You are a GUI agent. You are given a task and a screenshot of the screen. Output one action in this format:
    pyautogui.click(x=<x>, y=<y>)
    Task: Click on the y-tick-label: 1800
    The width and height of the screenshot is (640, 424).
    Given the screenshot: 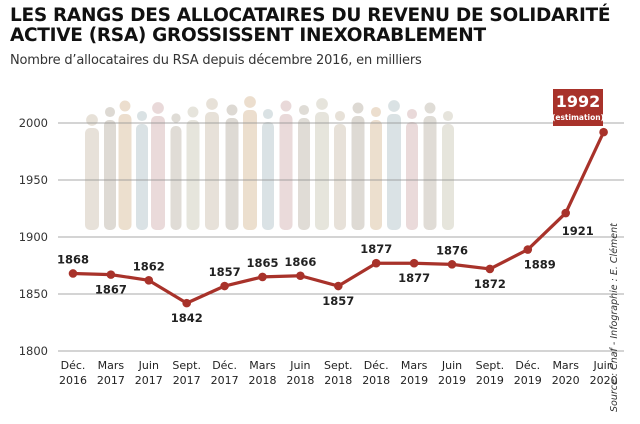 What is the action you would take?
    pyautogui.click(x=33, y=351)
    